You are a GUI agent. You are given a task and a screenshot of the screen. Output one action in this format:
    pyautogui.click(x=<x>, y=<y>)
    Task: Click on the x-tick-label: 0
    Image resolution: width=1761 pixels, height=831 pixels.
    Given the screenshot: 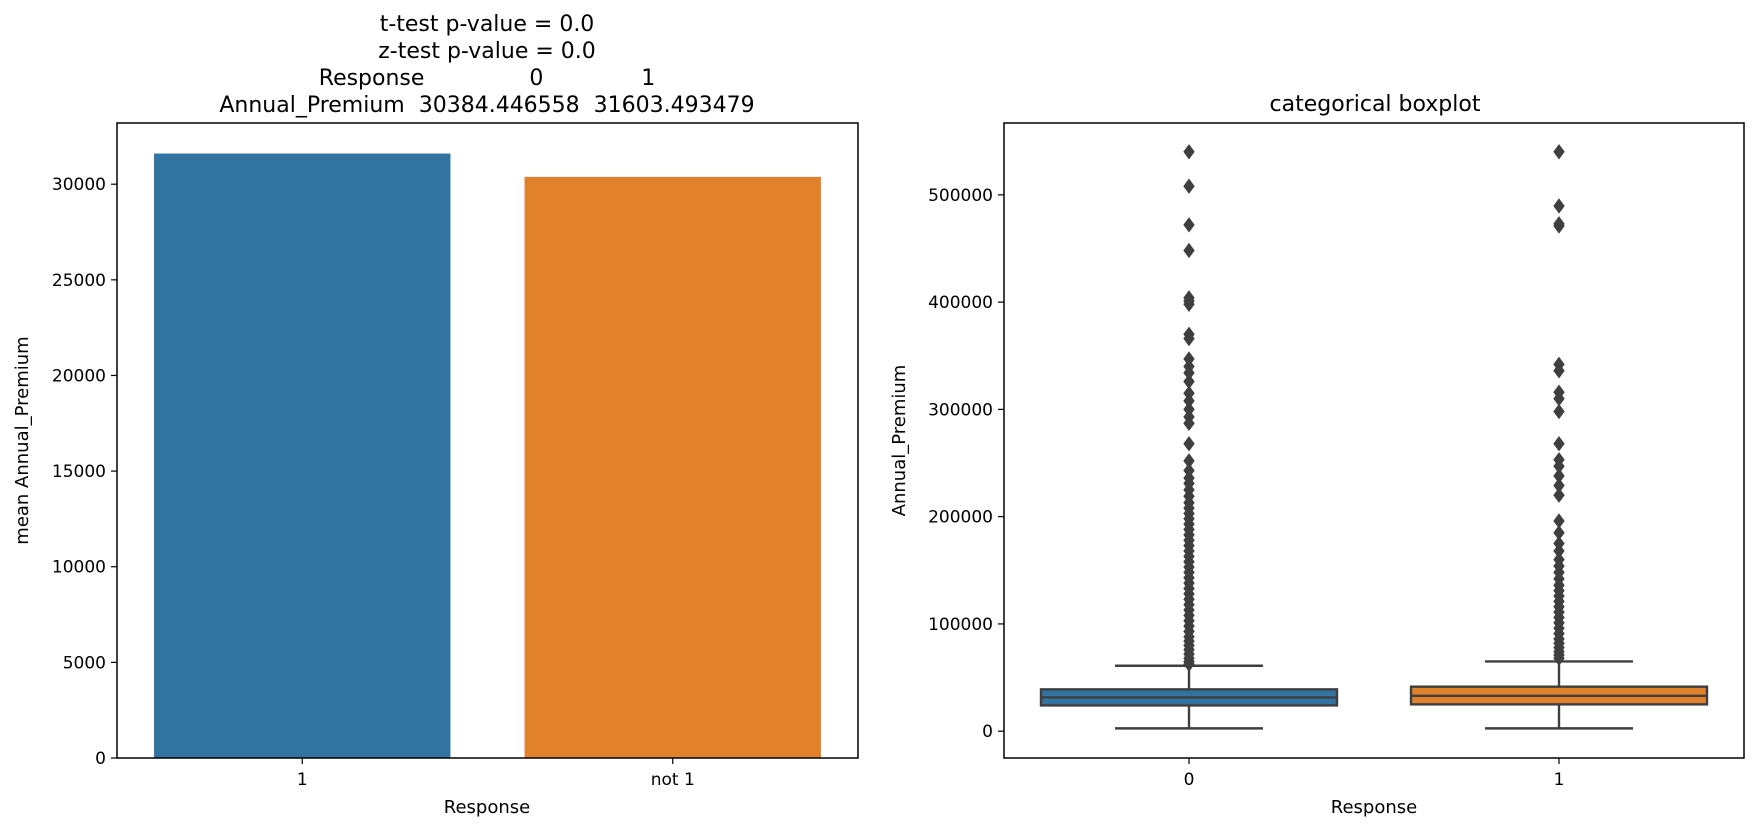 What is the action you would take?
    pyautogui.click(x=1189, y=780)
    